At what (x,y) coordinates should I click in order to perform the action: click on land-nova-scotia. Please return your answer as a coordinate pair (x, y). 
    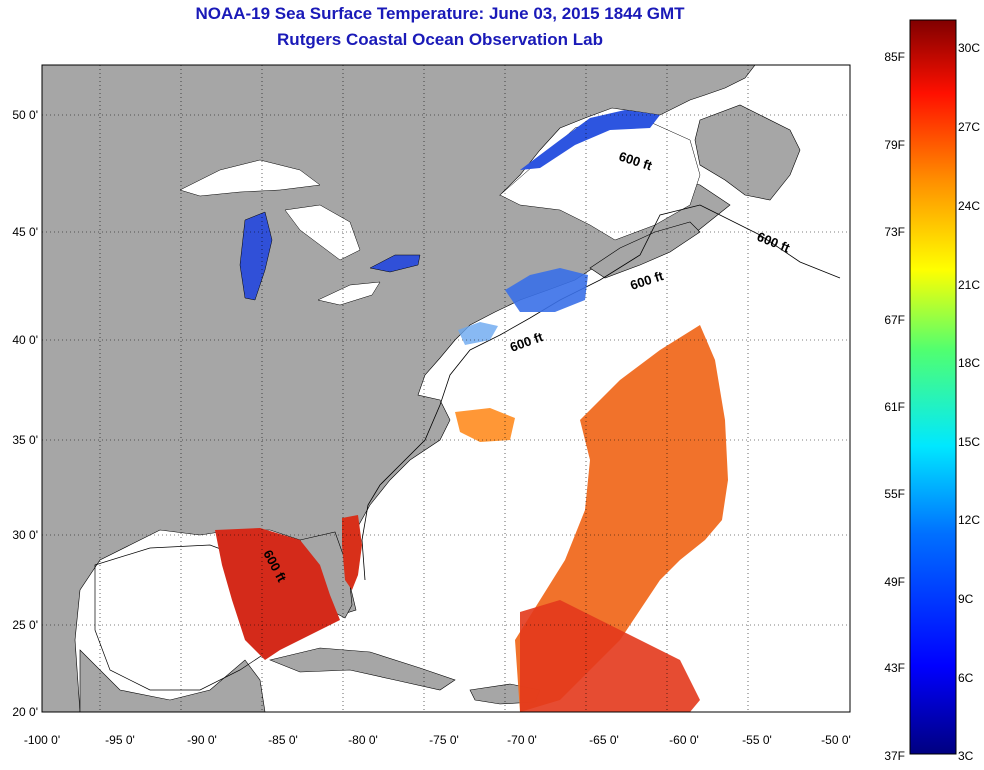
    Looking at the image, I should click on (645, 250).